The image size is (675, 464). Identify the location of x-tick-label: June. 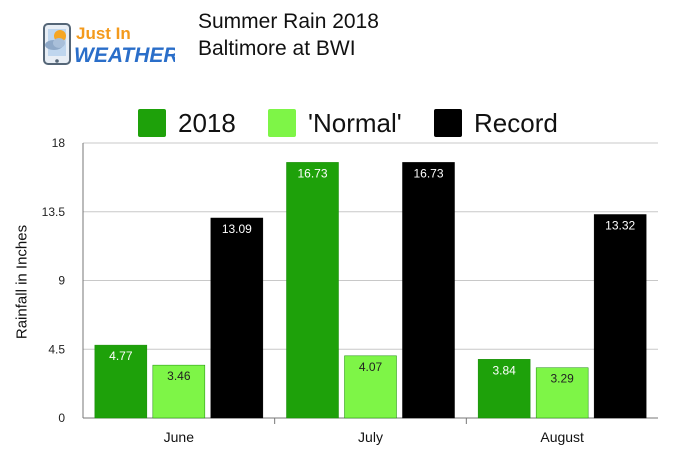
(179, 437).